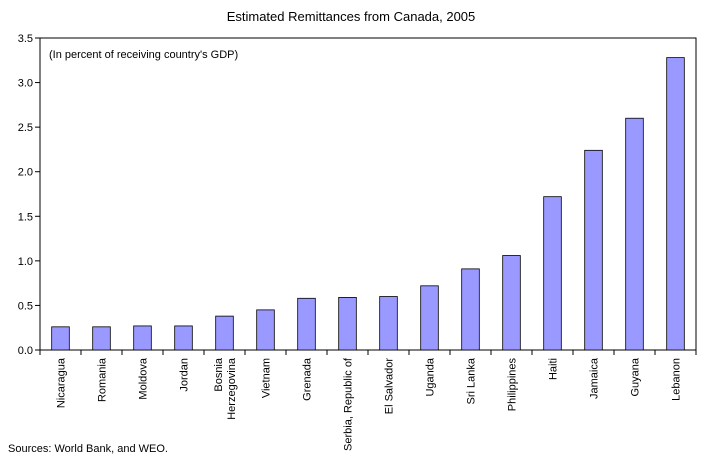  What do you see at coordinates (472, 380) in the screenshot?
I see `x-tick-label: Sri Lanka` at bounding box center [472, 380].